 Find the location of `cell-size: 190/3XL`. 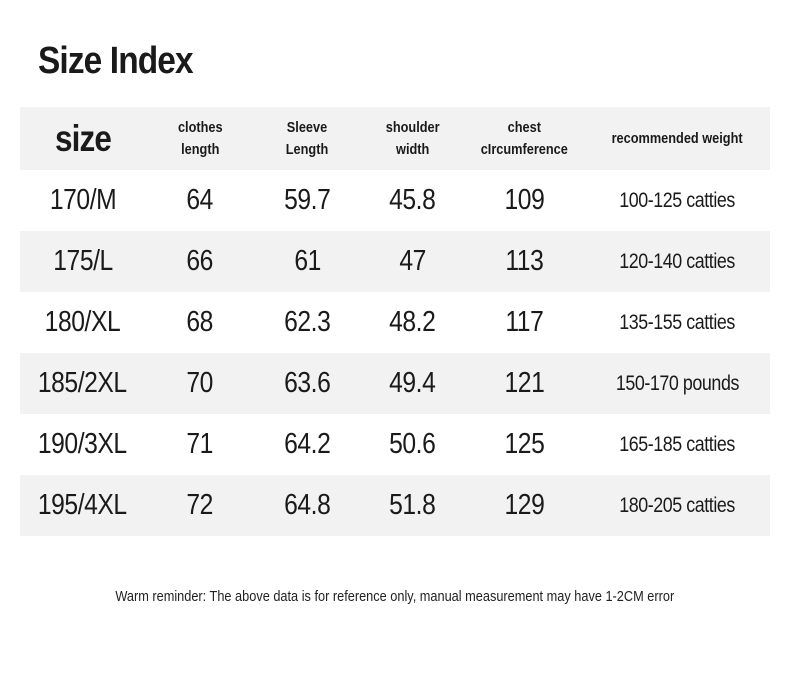

cell-size: 190/3XL is located at coordinates (83, 444).